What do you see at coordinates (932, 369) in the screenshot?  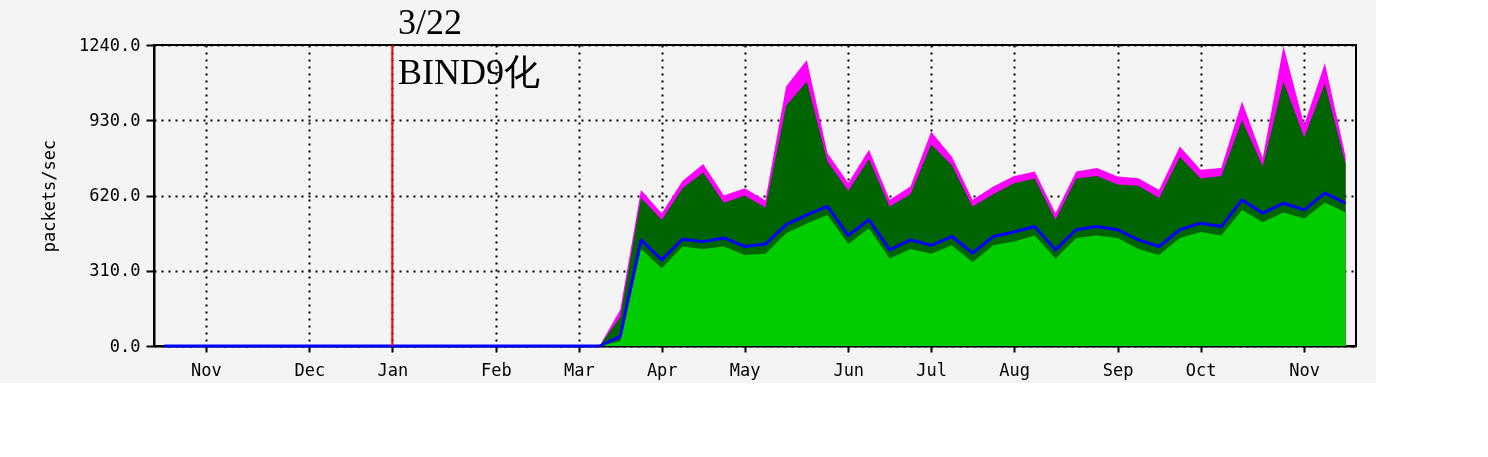 I see `x-tick-label: Jul` at bounding box center [932, 369].